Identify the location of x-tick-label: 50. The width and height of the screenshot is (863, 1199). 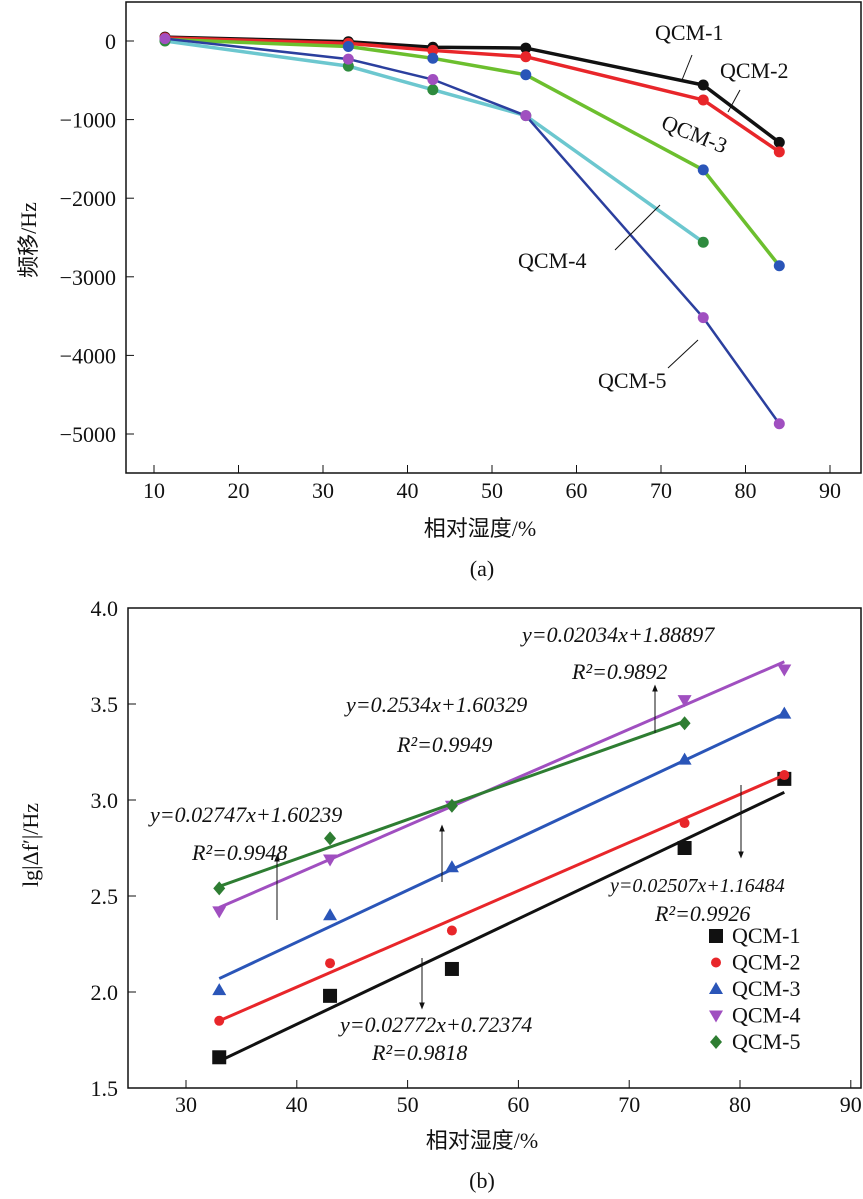
(408, 1104).